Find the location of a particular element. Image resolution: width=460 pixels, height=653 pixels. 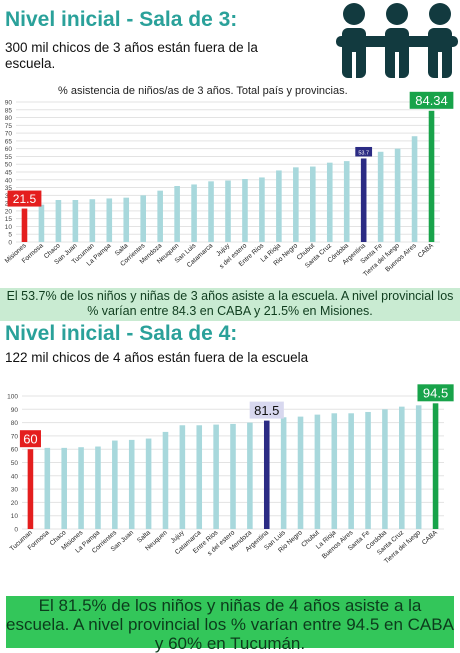

section2-title: Nivel inicial - Sala de 4: is located at coordinates (121, 333).